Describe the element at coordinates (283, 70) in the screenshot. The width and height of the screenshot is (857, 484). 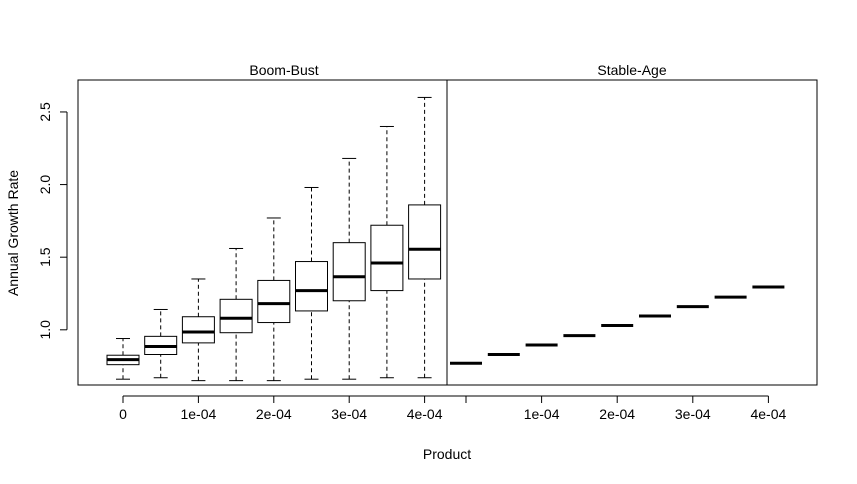
I see `panel-title-boom-bust: Boom-Bust` at that location.